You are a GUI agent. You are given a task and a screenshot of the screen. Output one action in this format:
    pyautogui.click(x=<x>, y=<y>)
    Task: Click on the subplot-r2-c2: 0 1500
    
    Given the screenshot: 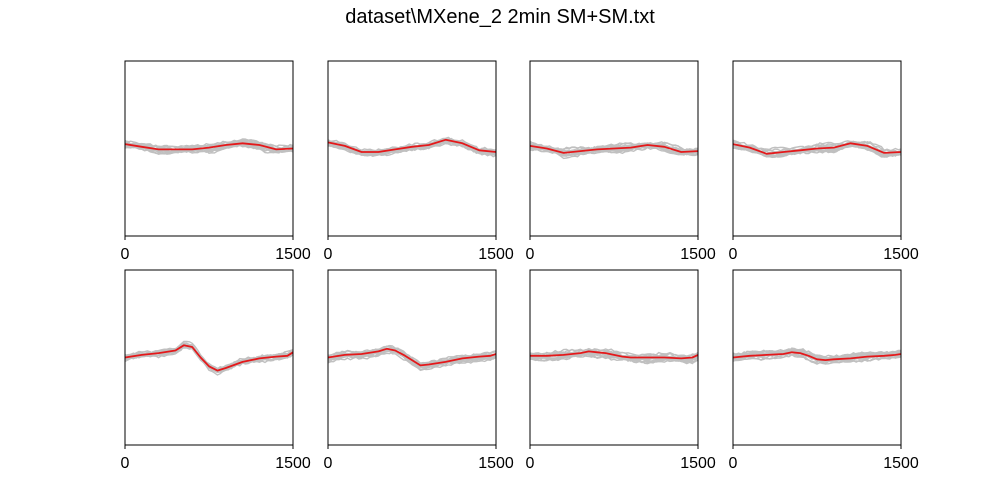 What is the action you would take?
    pyautogui.click(x=419, y=370)
    